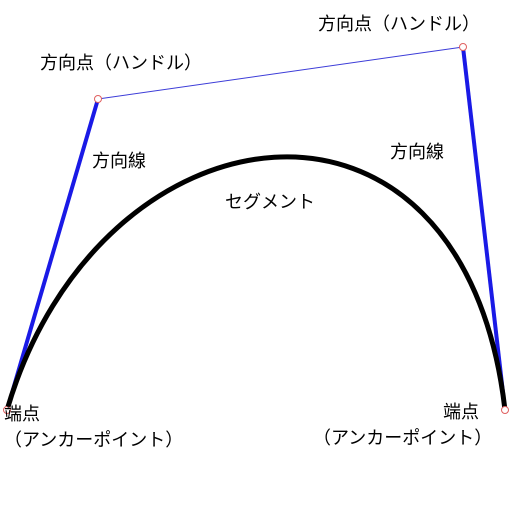 This screenshot has height=517, width=515. What do you see at coordinates (98, 99) in the screenshot?
I see `handle-point-left` at bounding box center [98, 99].